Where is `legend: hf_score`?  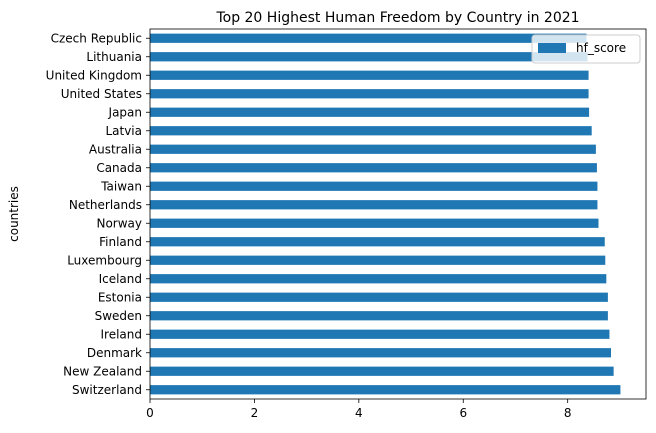 legend: hf_score is located at coordinates (586, 49).